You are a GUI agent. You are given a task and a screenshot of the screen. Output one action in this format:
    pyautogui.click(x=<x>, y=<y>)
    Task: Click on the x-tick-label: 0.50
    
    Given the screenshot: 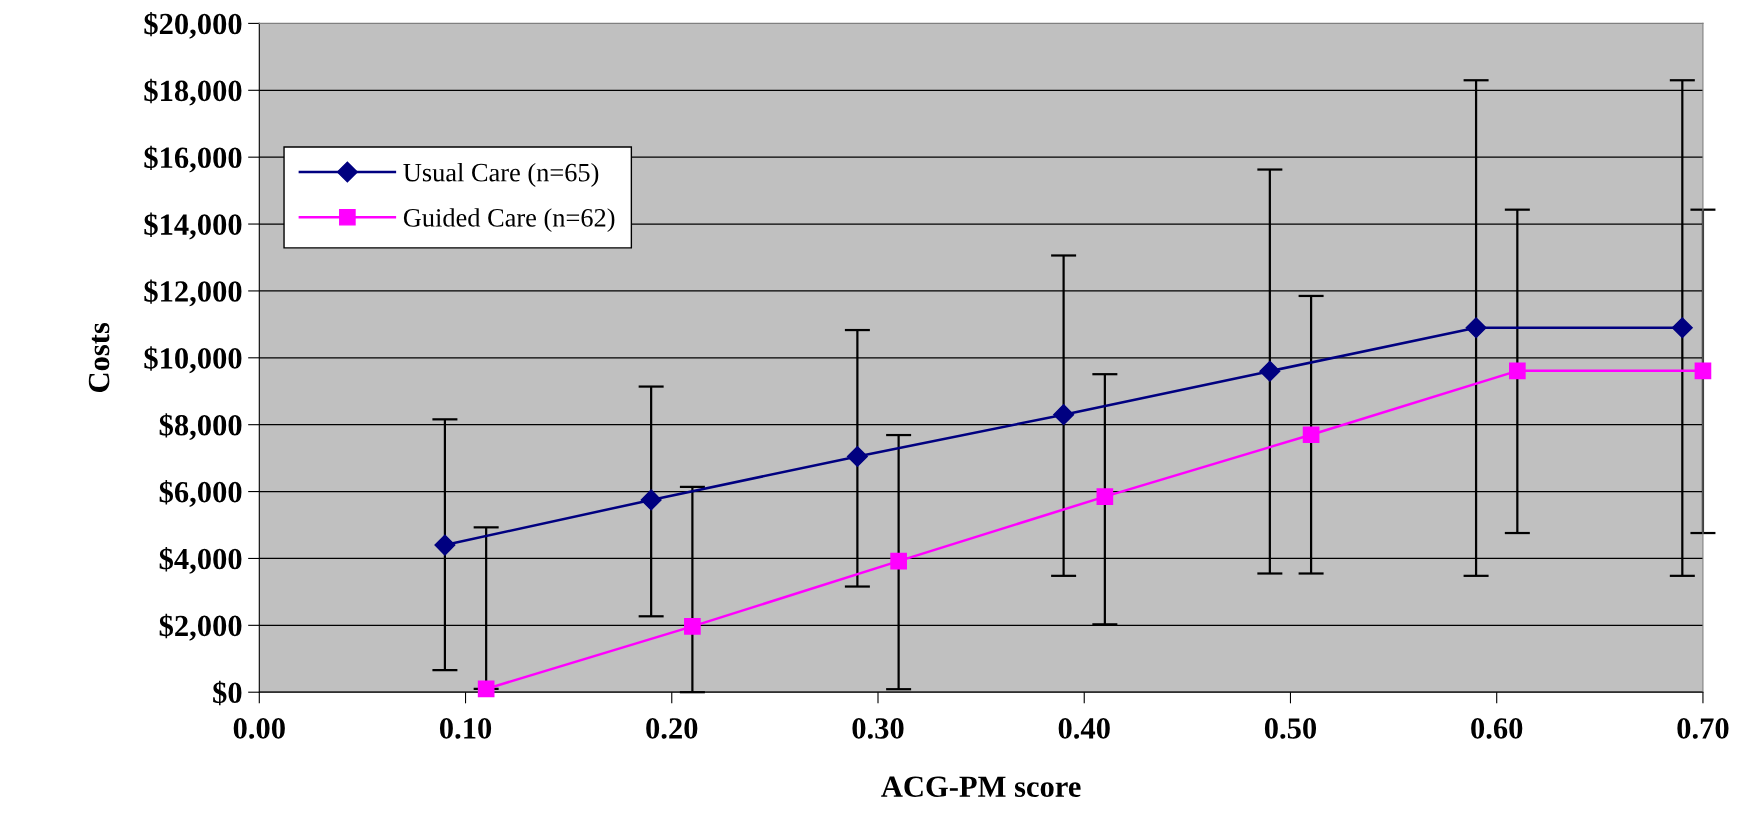 What is the action you would take?
    pyautogui.click(x=1290, y=728)
    